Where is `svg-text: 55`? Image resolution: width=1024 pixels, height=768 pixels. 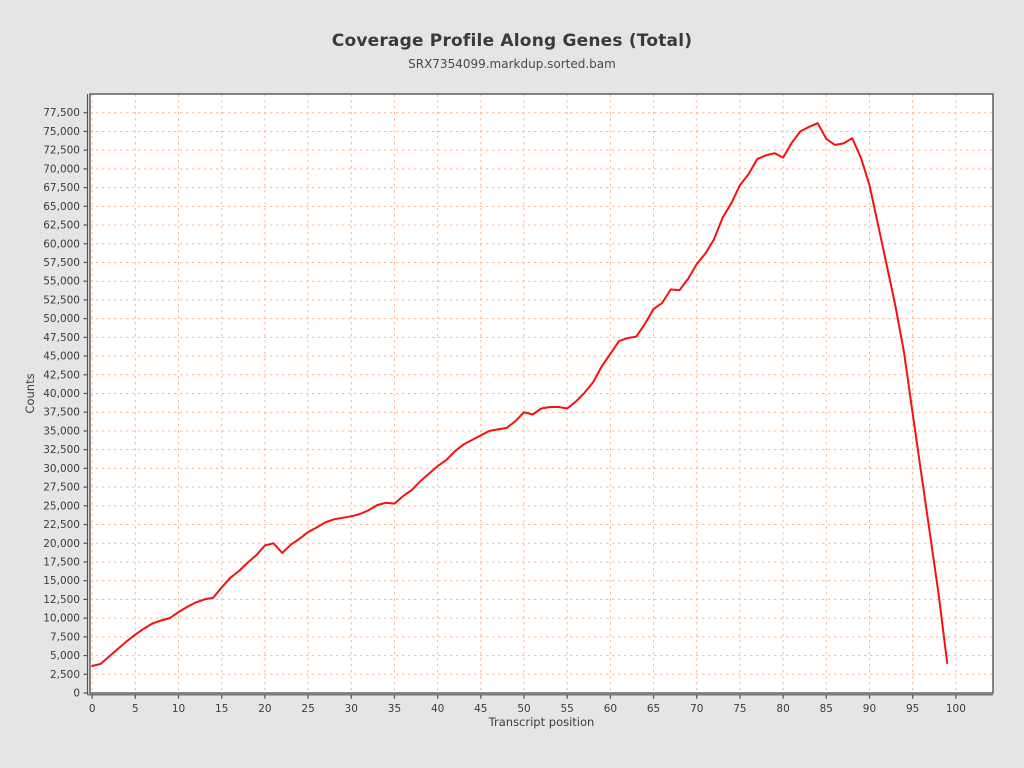 svg-text: 55 is located at coordinates (567, 709).